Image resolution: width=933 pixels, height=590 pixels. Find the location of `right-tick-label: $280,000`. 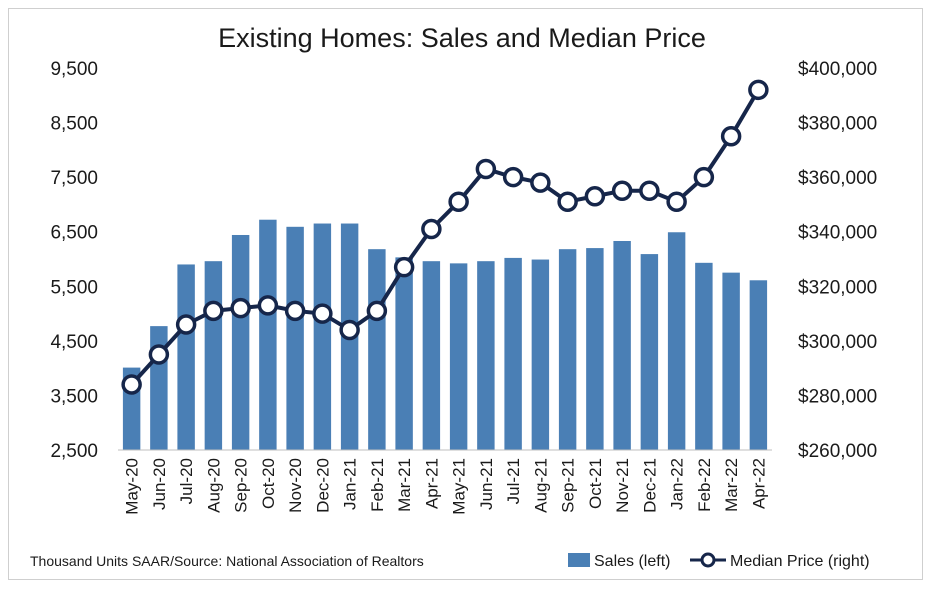

right-tick-label: $280,000 is located at coordinates (837, 396).